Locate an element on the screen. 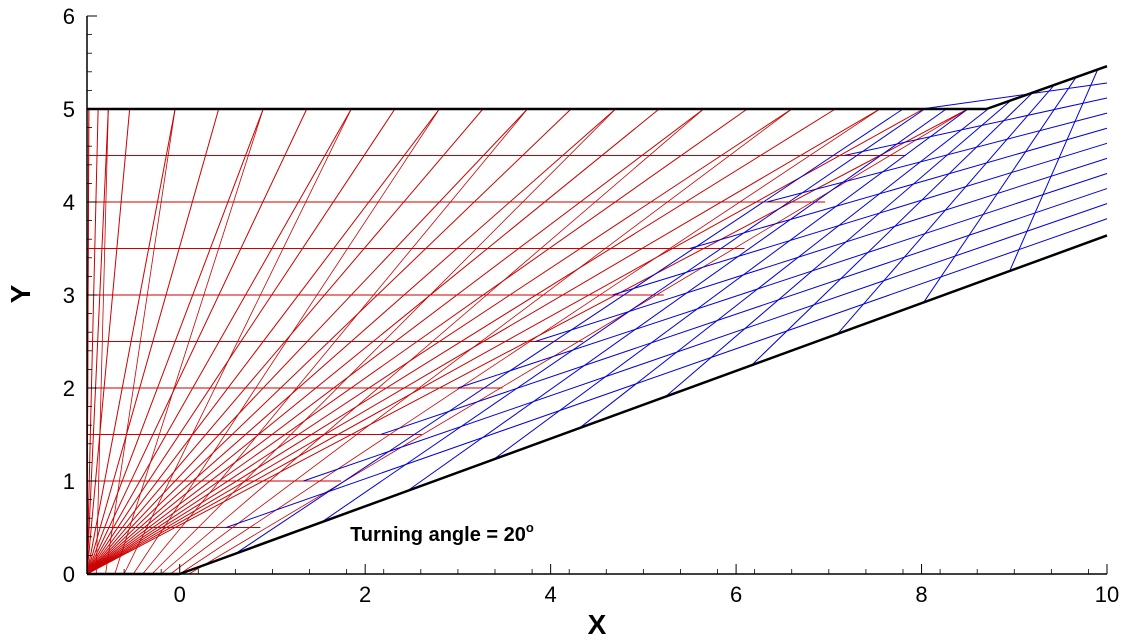 The height and width of the screenshot is (643, 1131). x-tick-label: 8 is located at coordinates (921, 594).